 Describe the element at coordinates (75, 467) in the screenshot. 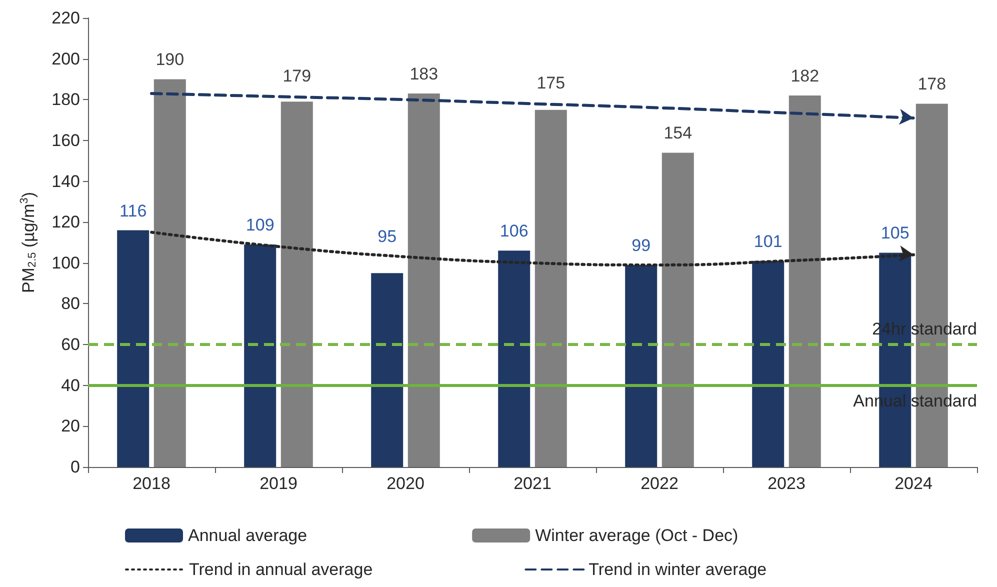

I see `y-tick-label: 0` at that location.